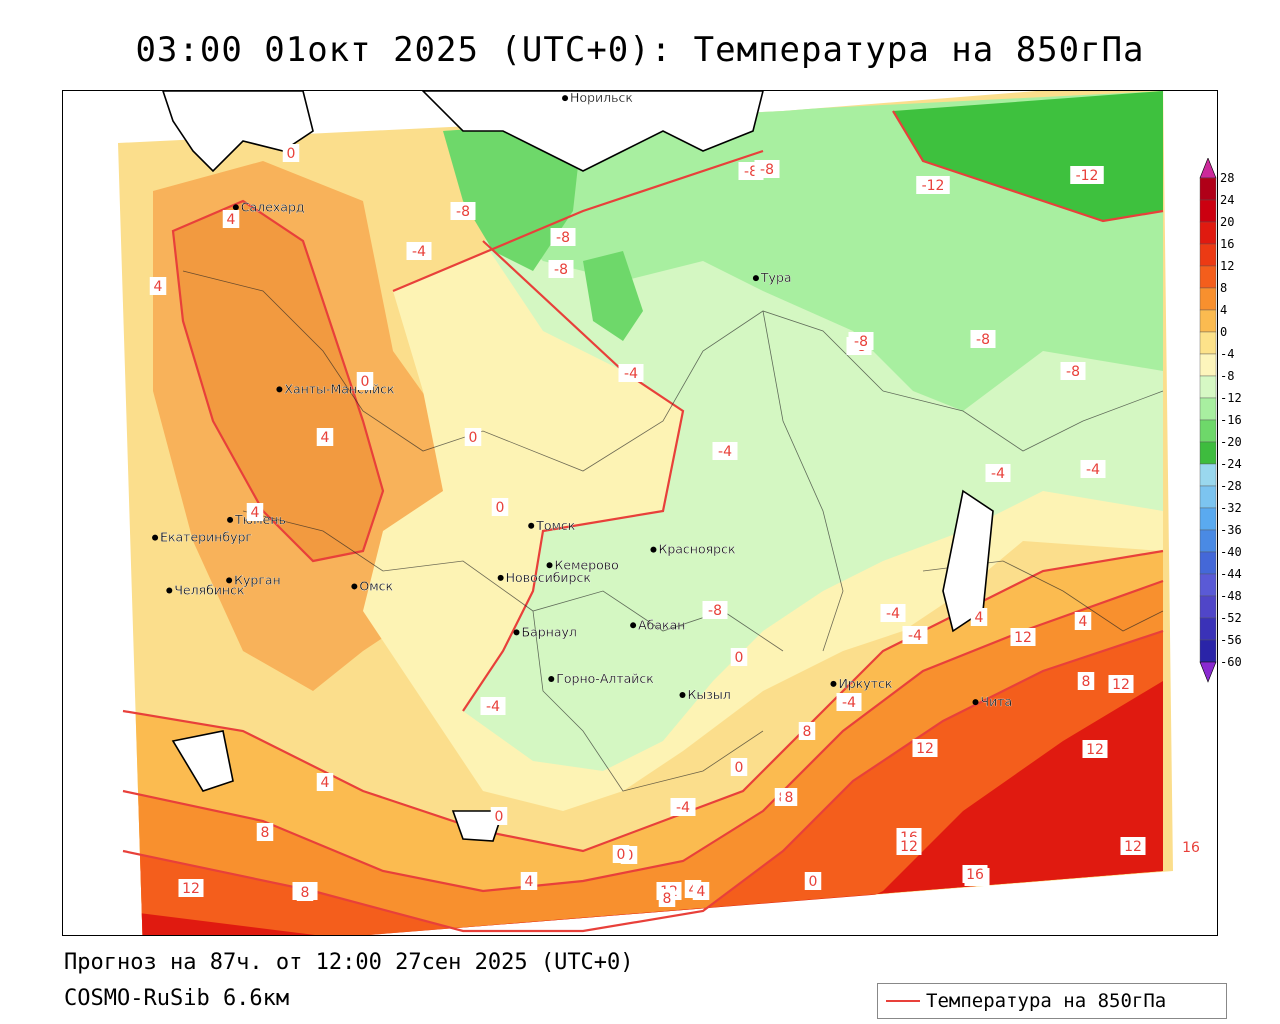 The image size is (1280, 1024). Describe the element at coordinates (1231, 574) in the screenshot. I see `colorbar-tick-label: -44` at that location.